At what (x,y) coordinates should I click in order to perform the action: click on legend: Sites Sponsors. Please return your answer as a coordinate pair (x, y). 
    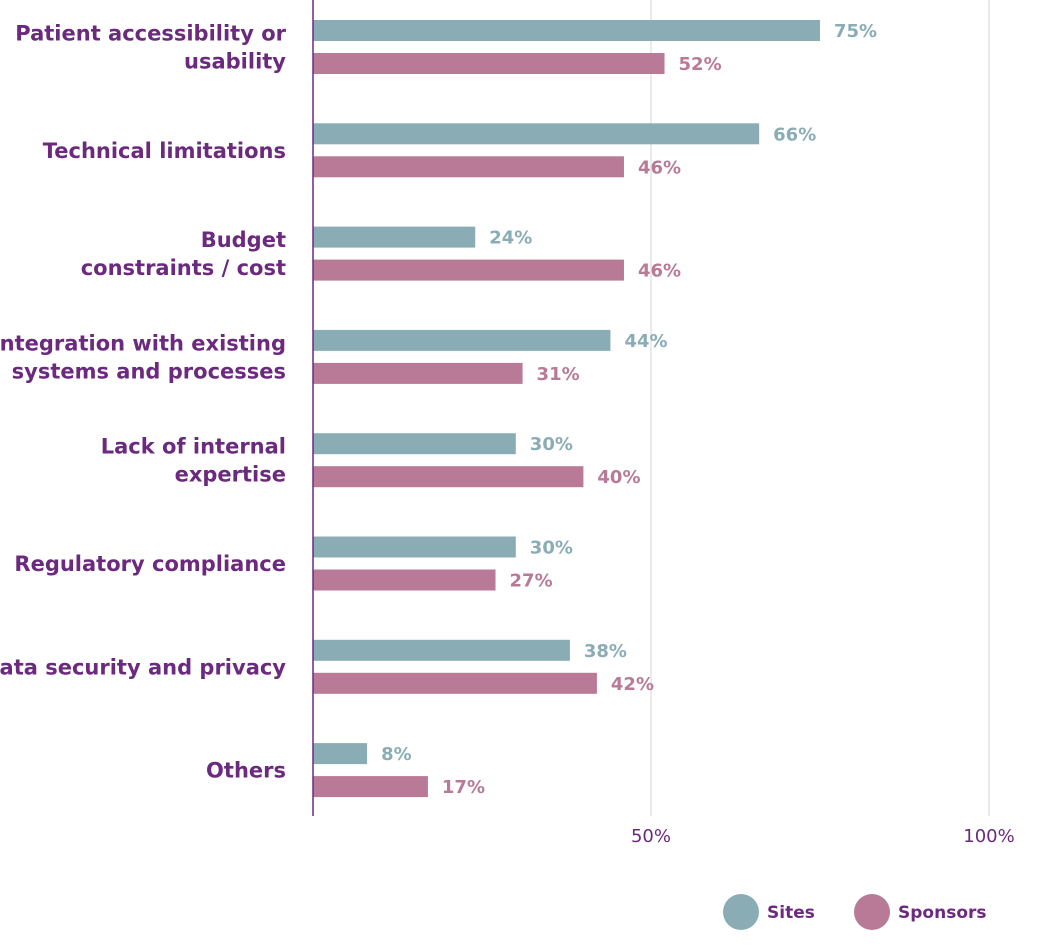
    Looking at the image, I should click on (855, 912).